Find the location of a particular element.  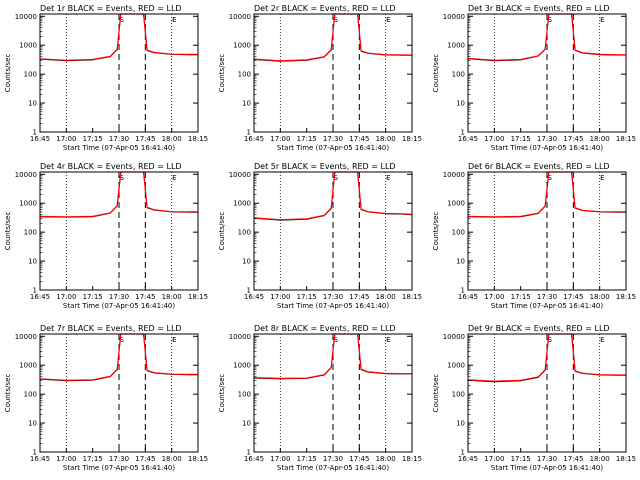

panel-3-ytick-label-0: 1 is located at coordinates (463, 133).